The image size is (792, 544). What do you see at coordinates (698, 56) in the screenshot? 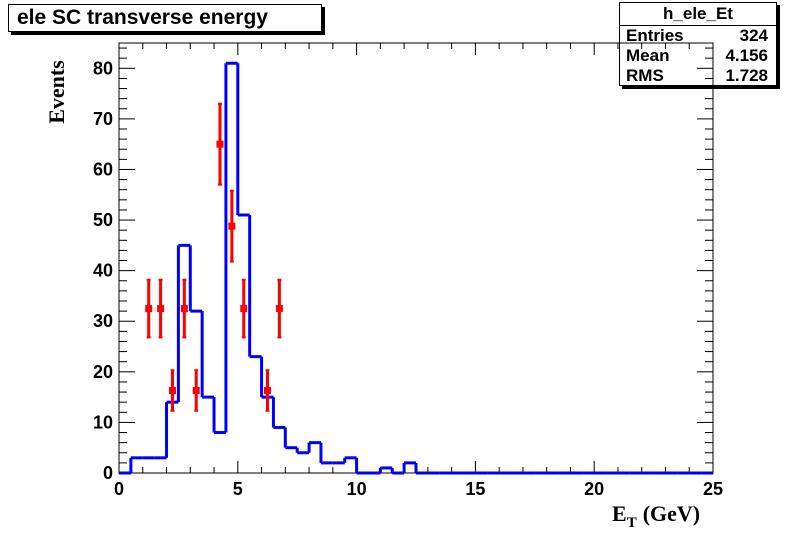
I see `stats-row-mean: Mean 4.156` at bounding box center [698, 56].